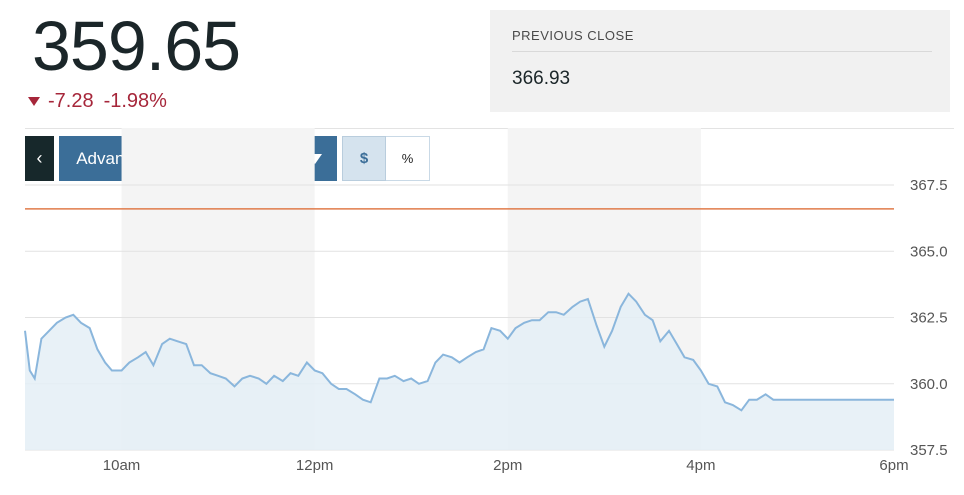 The image size is (964, 495). What do you see at coordinates (136, 46) in the screenshot?
I see `last-price: 359.65` at bounding box center [136, 46].